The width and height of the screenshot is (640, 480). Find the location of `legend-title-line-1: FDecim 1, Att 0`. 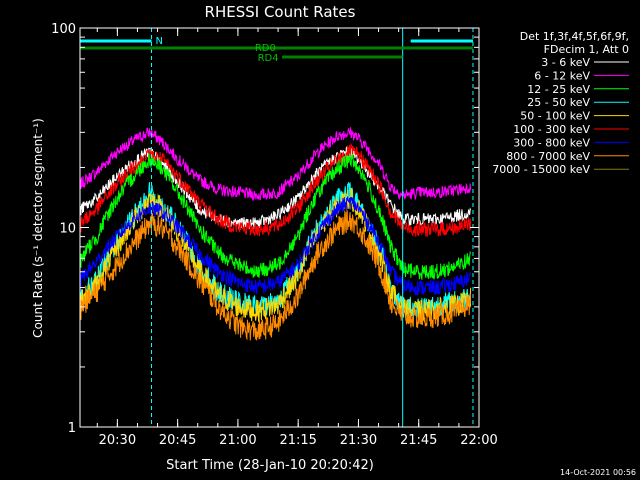

legend-title-line-1: FDecim 1, Att 0 is located at coordinates (586, 49).